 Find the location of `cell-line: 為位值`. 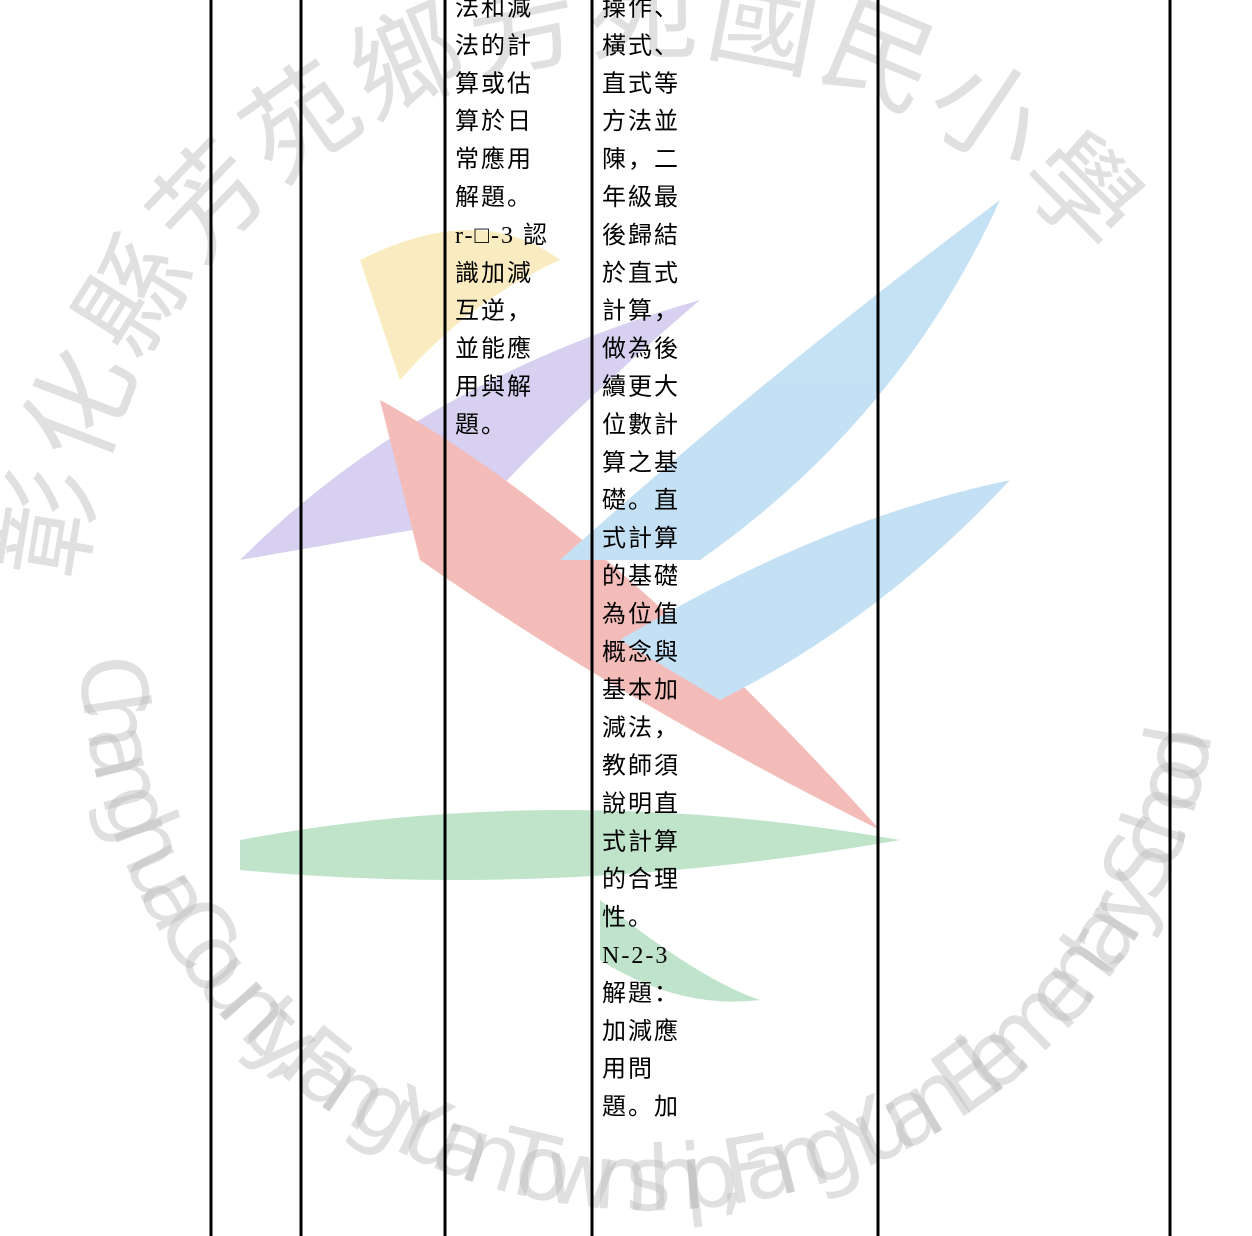

cell-line: 為位值 is located at coordinates (641, 614).